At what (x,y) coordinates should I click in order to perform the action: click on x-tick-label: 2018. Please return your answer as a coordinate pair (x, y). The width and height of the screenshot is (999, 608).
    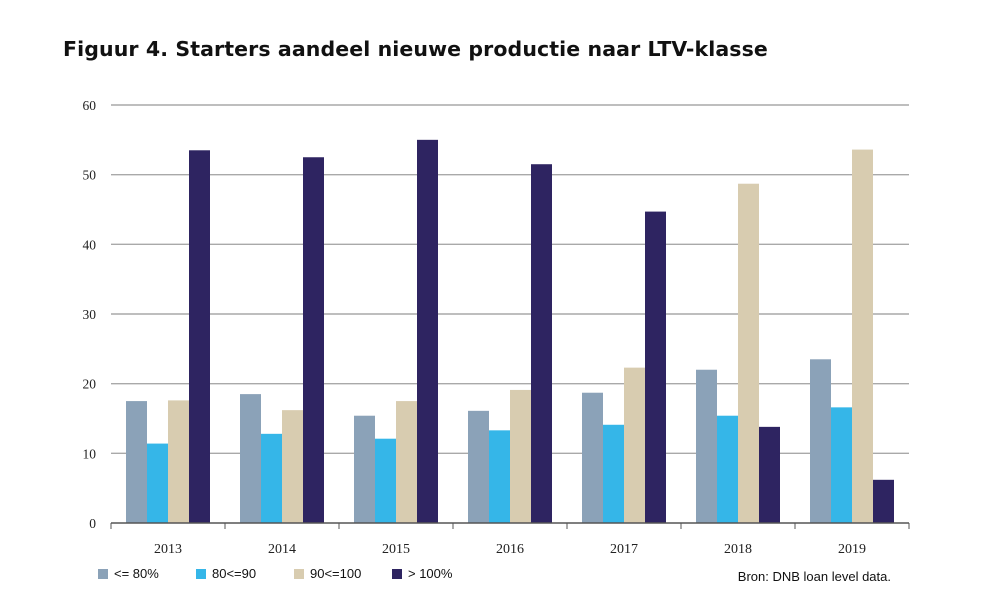
    Looking at the image, I should click on (738, 549).